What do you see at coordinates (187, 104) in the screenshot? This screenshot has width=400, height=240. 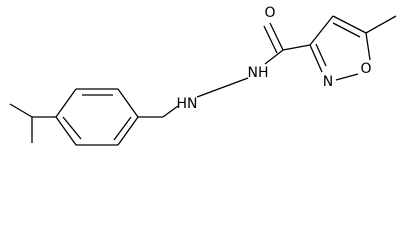 I see `atom-label: HN` at bounding box center [187, 104].